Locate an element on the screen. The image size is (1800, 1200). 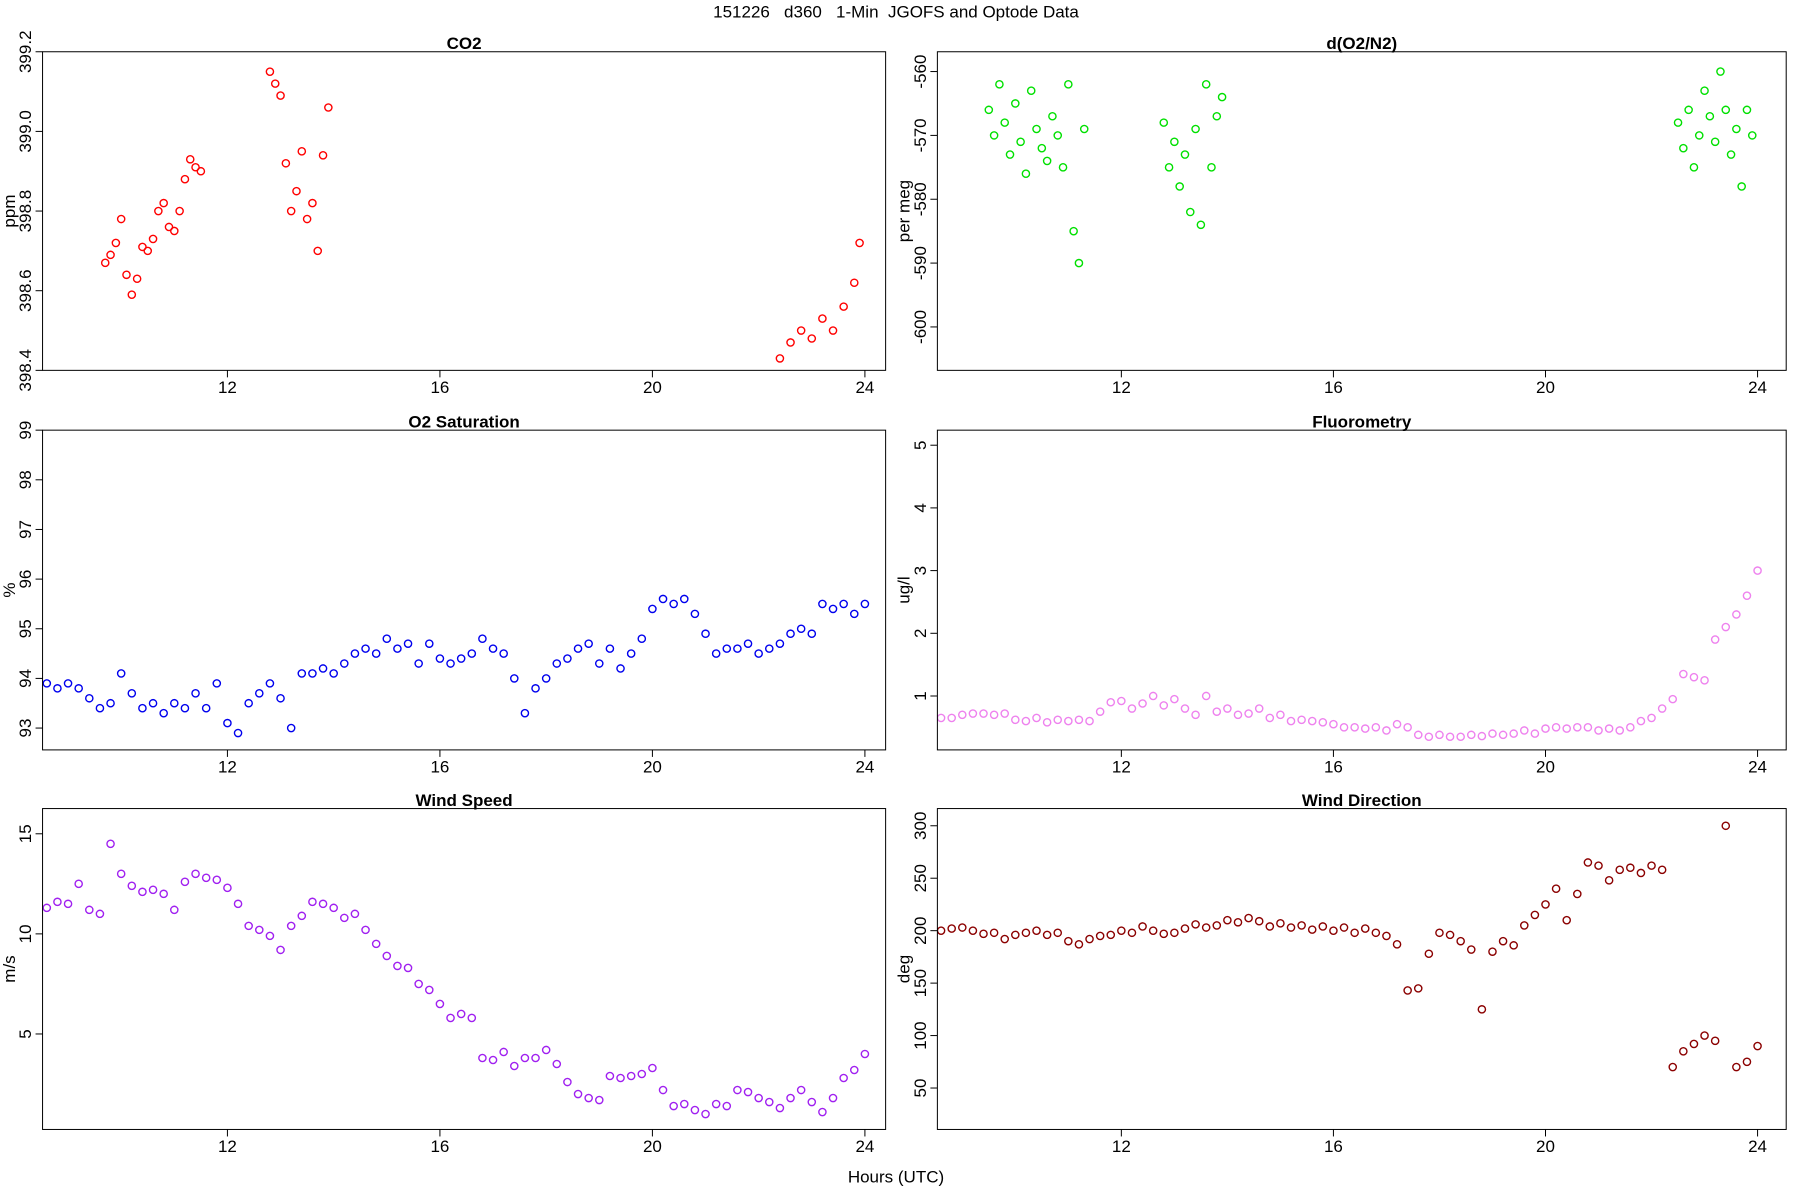
y-tick-label: 300 is located at coordinates (920, 826).